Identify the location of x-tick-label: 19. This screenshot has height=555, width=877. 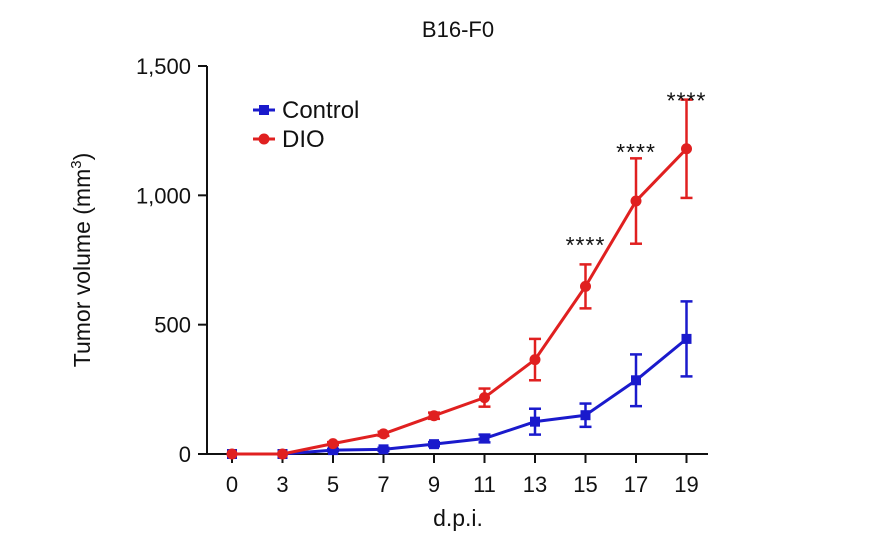
(686, 484).